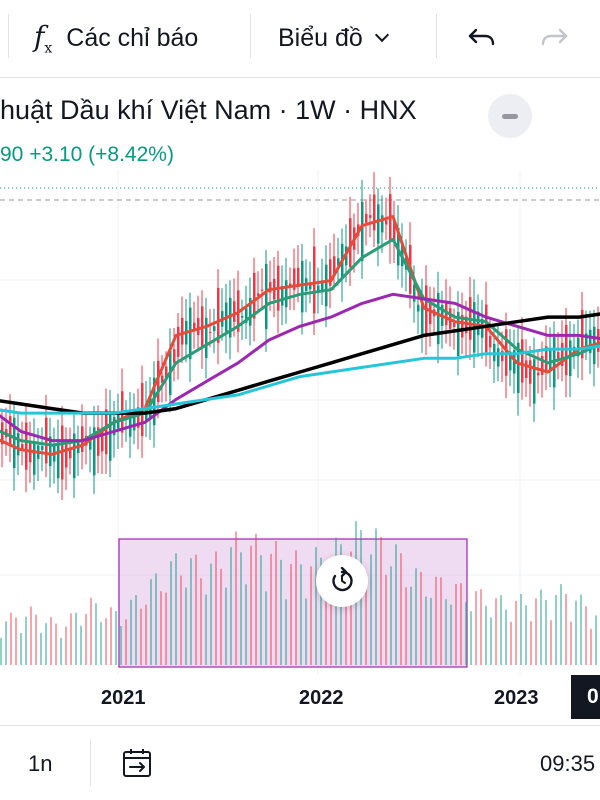 The image size is (600, 800). What do you see at coordinates (585, 697) in the screenshot?
I see `current-time-badge: 0` at bounding box center [585, 697].